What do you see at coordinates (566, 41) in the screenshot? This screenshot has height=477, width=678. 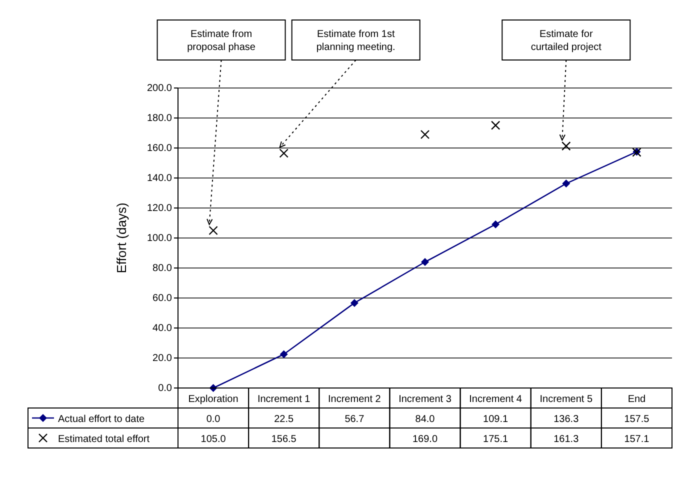 I see `annotation: Estimate for curtailed project` at bounding box center [566, 41].